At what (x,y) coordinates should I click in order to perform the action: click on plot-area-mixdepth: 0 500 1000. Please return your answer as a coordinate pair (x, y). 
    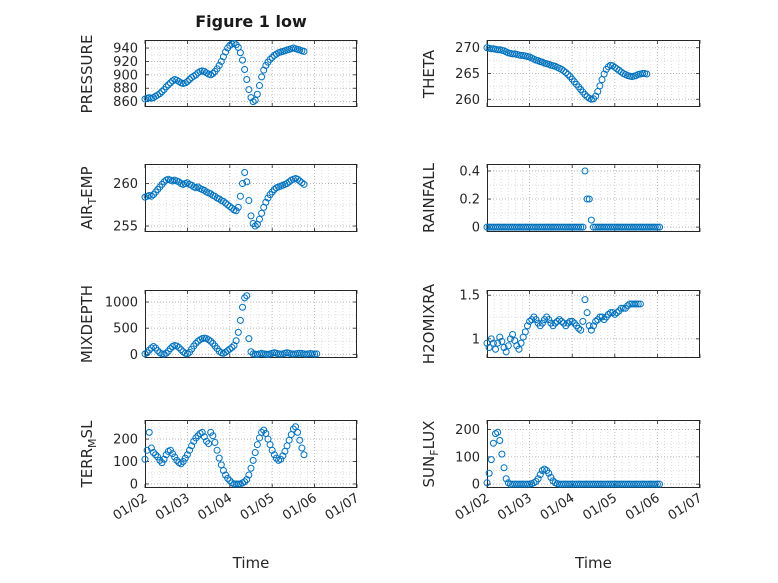
    Looking at the image, I should click on (231, 326).